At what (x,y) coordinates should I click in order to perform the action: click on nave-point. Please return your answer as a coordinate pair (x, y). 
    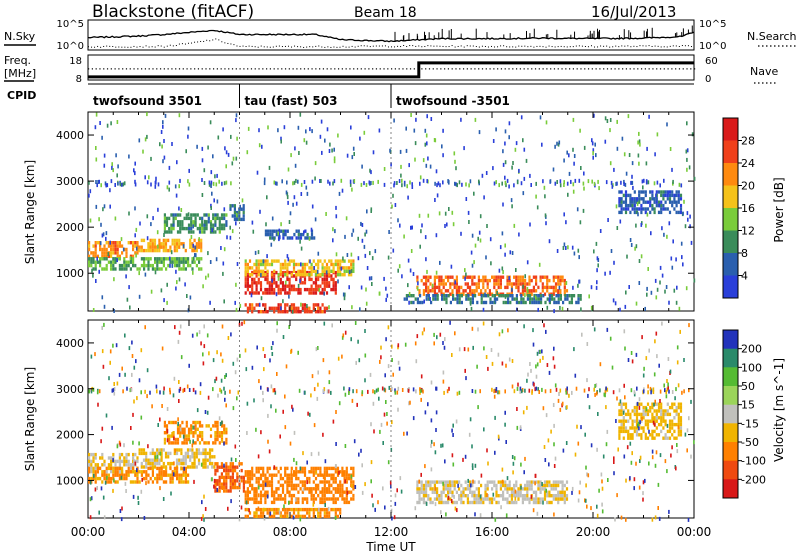
    Looking at the image, I should click on (304, 69).